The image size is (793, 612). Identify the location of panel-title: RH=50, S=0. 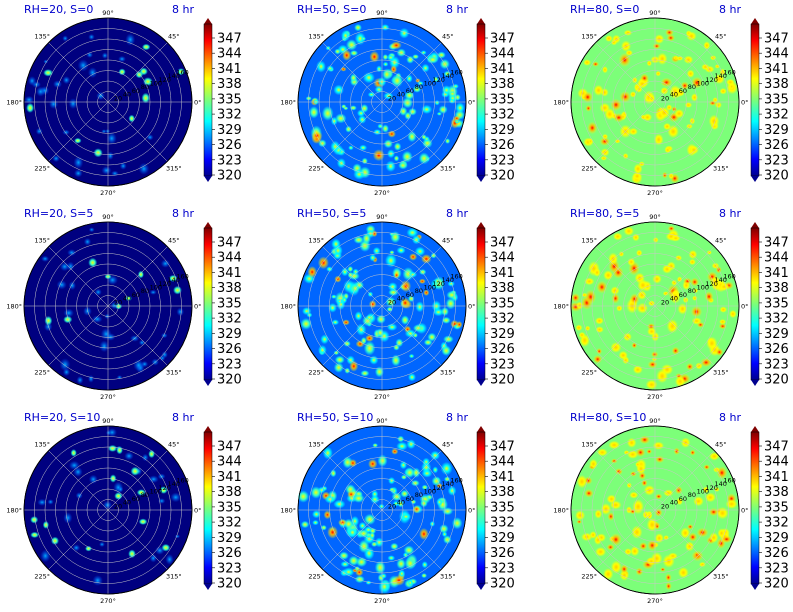
(331, 9).